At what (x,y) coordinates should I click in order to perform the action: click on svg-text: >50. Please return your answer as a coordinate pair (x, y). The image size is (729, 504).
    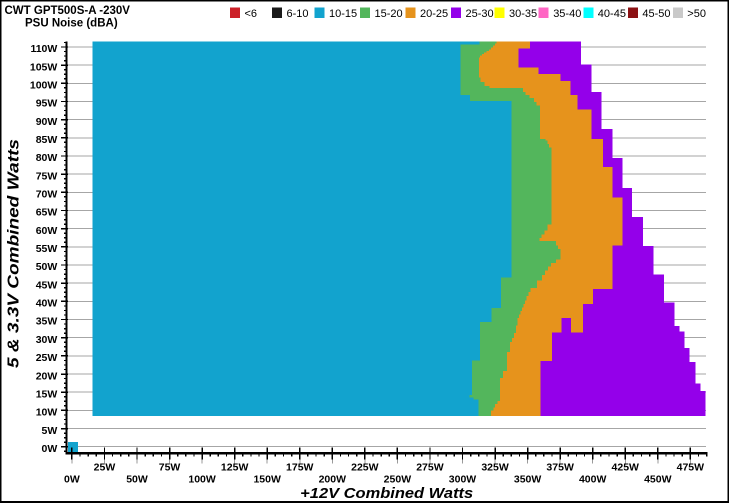
    Looking at the image, I should click on (696, 14).